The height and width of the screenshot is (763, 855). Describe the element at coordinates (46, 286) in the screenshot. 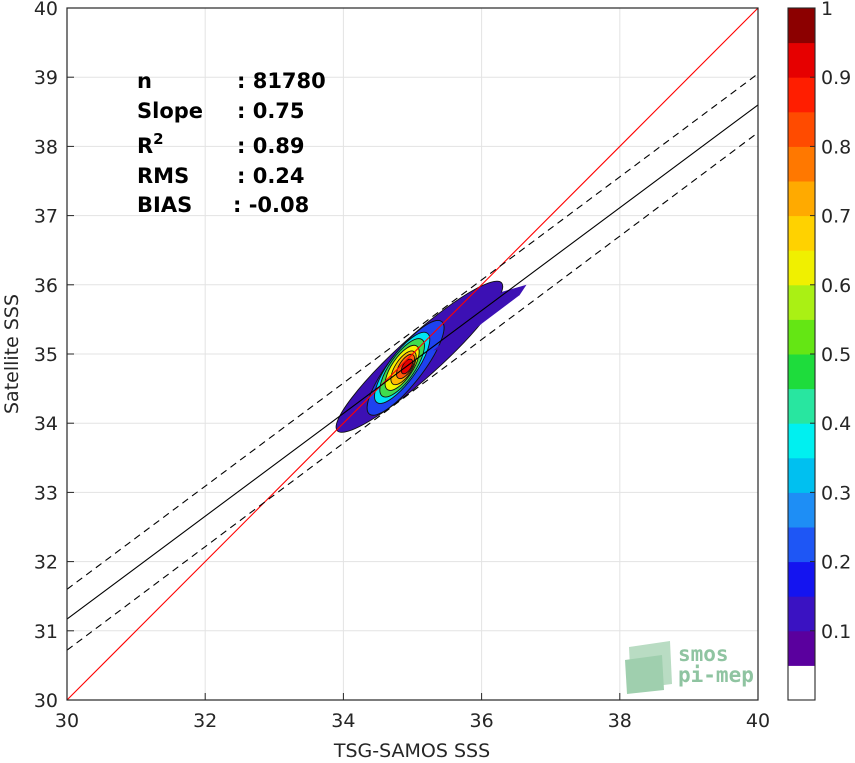

I see `y-tick-label: 36` at that location.